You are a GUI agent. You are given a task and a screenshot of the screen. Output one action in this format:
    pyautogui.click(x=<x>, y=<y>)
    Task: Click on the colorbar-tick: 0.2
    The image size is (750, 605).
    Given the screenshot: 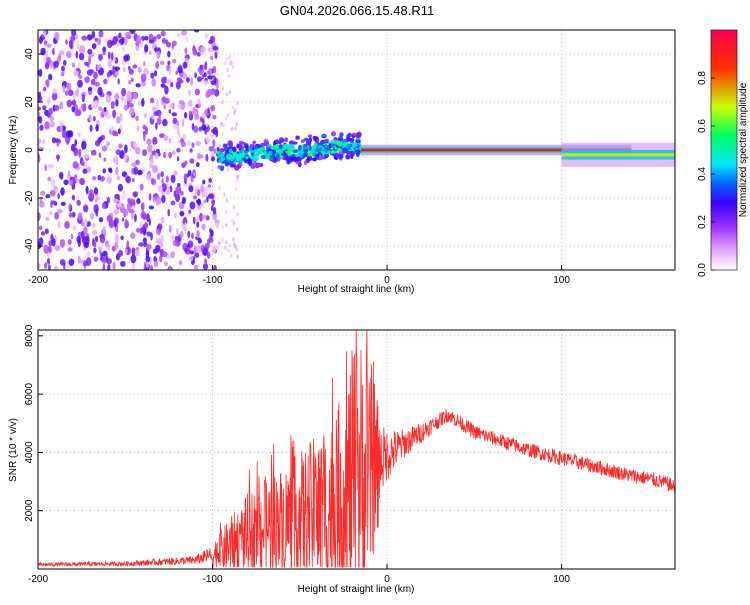 What is the action you would take?
    pyautogui.click(x=702, y=222)
    